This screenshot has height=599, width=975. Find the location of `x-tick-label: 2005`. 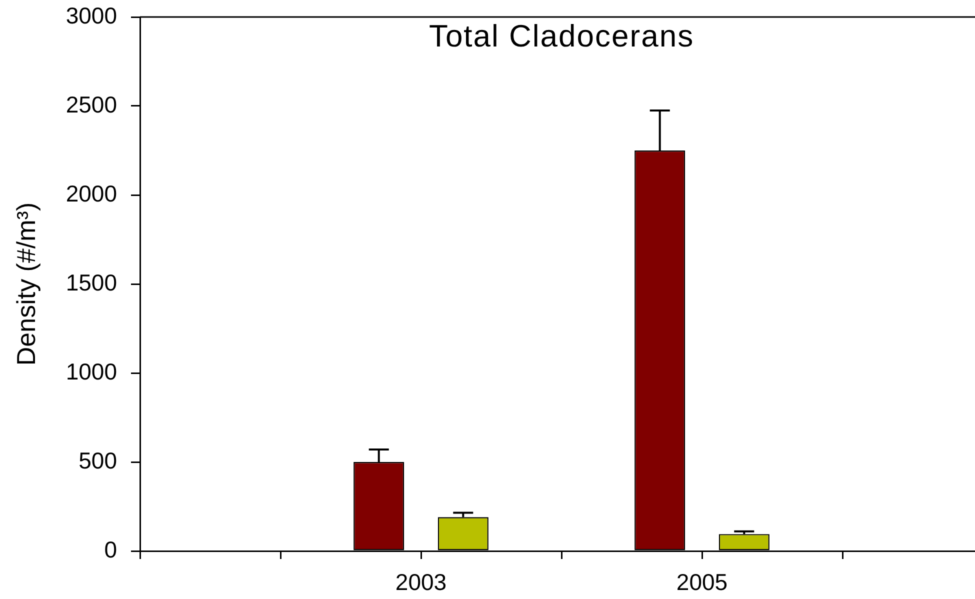

x-tick-label: 2005 is located at coordinates (702, 582).